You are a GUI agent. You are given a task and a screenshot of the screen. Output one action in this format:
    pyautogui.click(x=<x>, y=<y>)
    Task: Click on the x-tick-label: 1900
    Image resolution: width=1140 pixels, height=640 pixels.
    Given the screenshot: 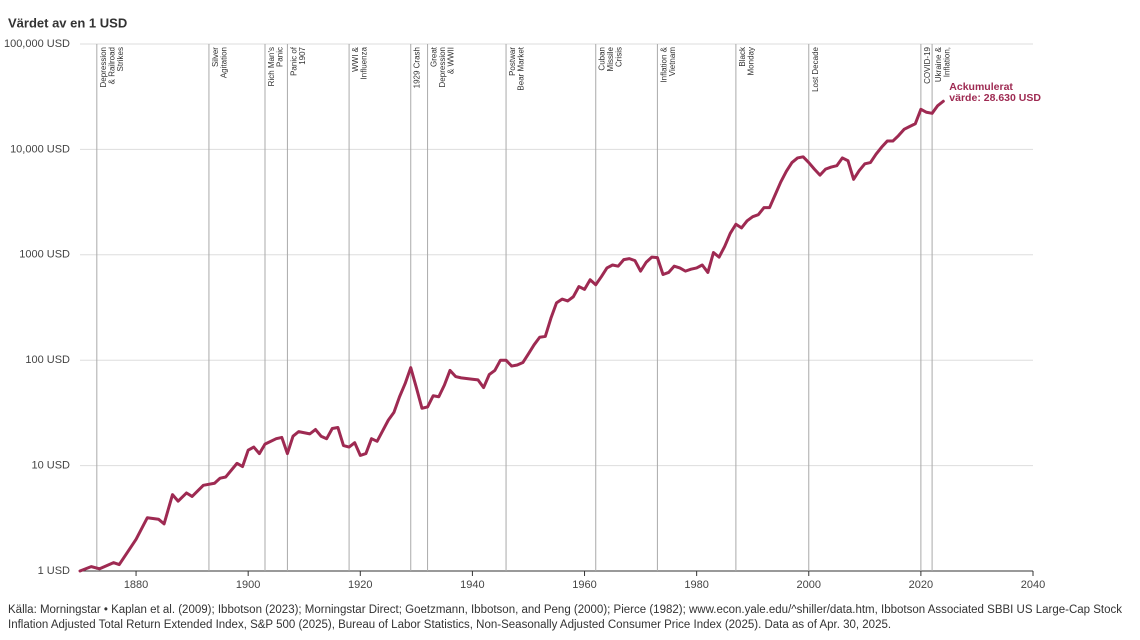 What is the action you would take?
    pyautogui.click(x=248, y=585)
    